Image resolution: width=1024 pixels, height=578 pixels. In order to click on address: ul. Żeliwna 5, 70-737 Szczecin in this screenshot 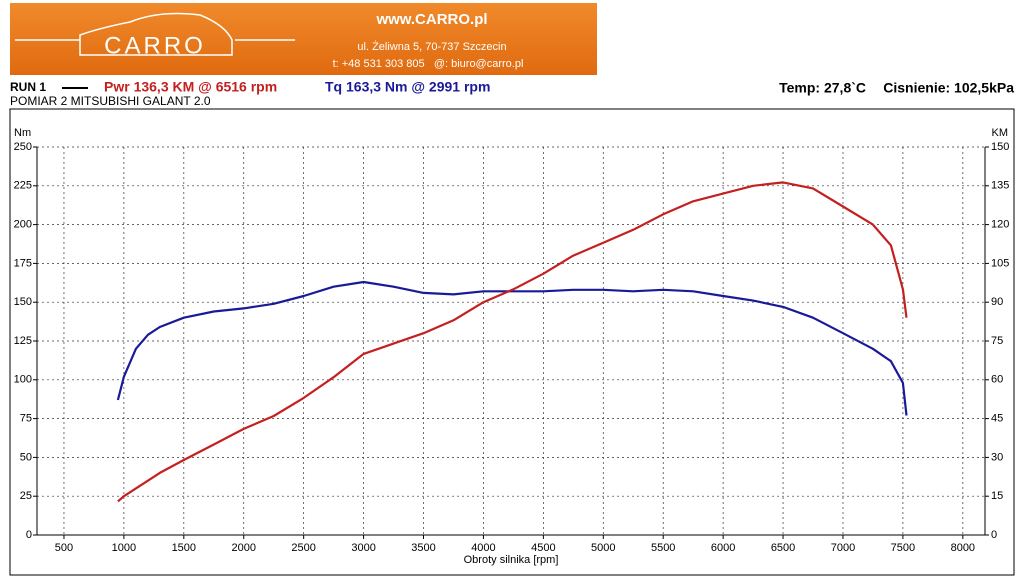, I will do `click(431, 46)`.